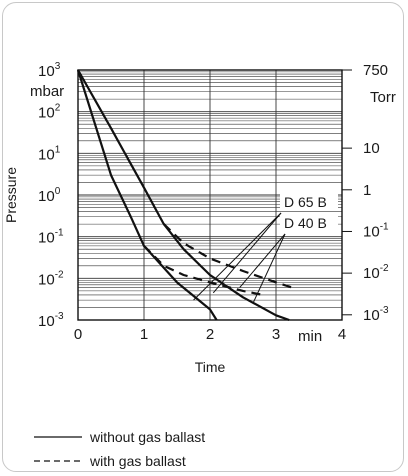  Describe the element at coordinates (78, 334) in the screenshot. I see `x-tick-label: 0` at that location.